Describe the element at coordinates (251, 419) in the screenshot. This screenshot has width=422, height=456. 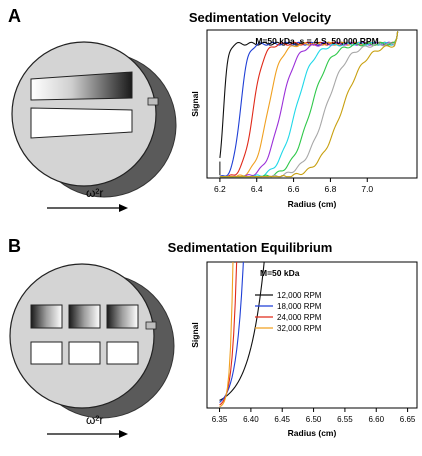
I see `x-tick-label-1: 6.40` at that location.